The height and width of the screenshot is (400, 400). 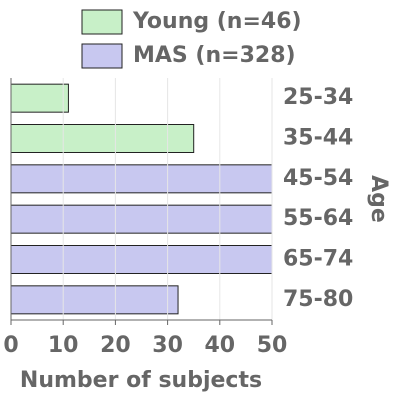 What do you see at coordinates (214, 55) in the screenshot?
I see `legend-label: MAS (n=328)` at bounding box center [214, 55].